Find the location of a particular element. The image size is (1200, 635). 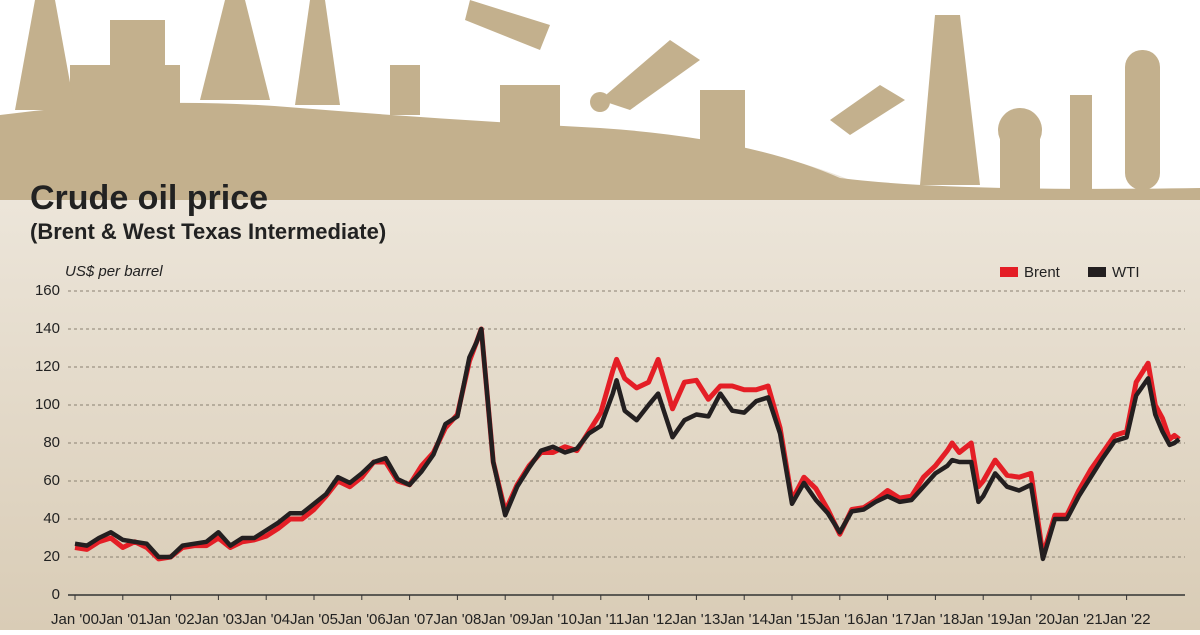

x-tick-label: Jan '02 is located at coordinates (171, 619).